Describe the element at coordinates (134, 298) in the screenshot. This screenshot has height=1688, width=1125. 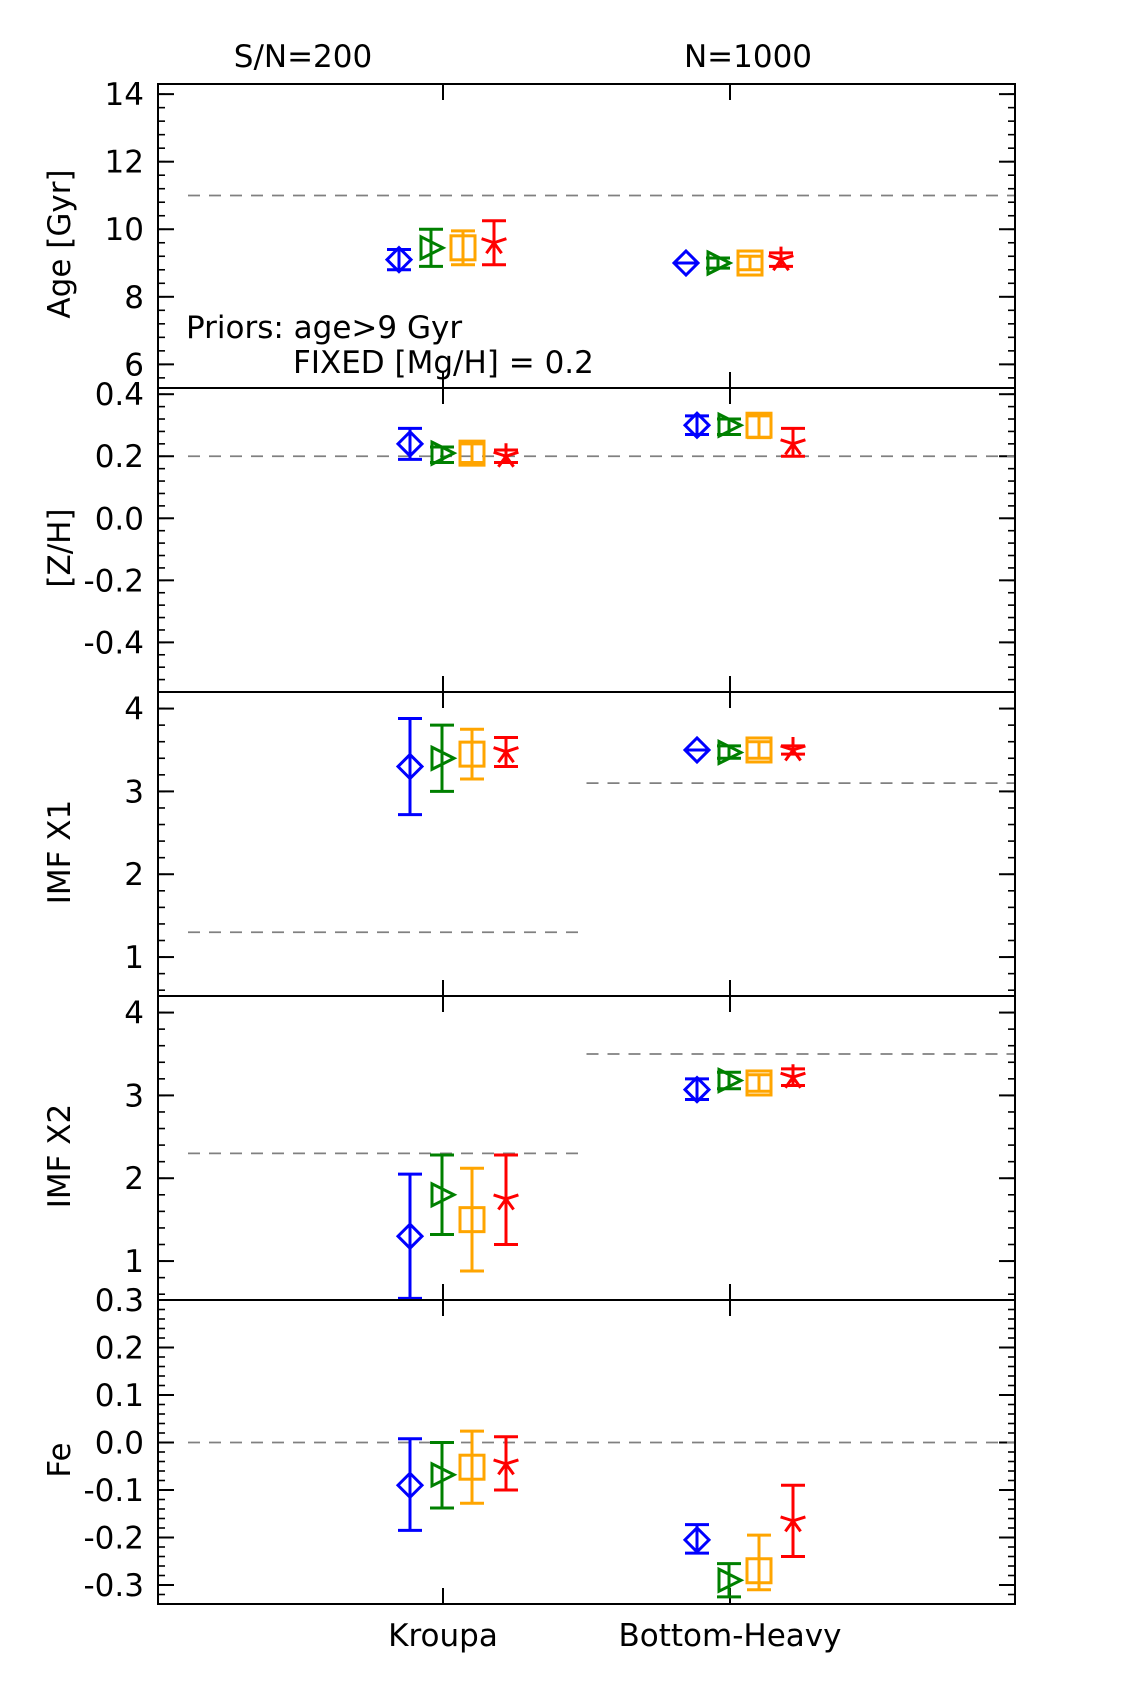
I see `y-tick-label: 8` at that location.